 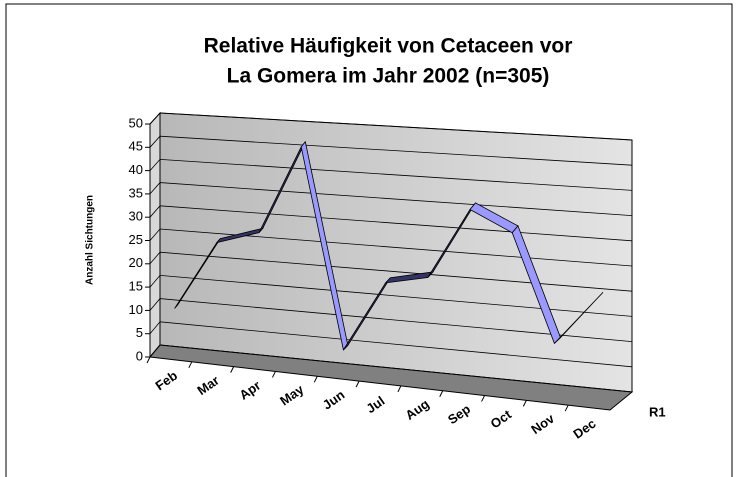 What do you see at coordinates (139, 355) in the screenshot?
I see `y-tick-label: 0` at bounding box center [139, 355].